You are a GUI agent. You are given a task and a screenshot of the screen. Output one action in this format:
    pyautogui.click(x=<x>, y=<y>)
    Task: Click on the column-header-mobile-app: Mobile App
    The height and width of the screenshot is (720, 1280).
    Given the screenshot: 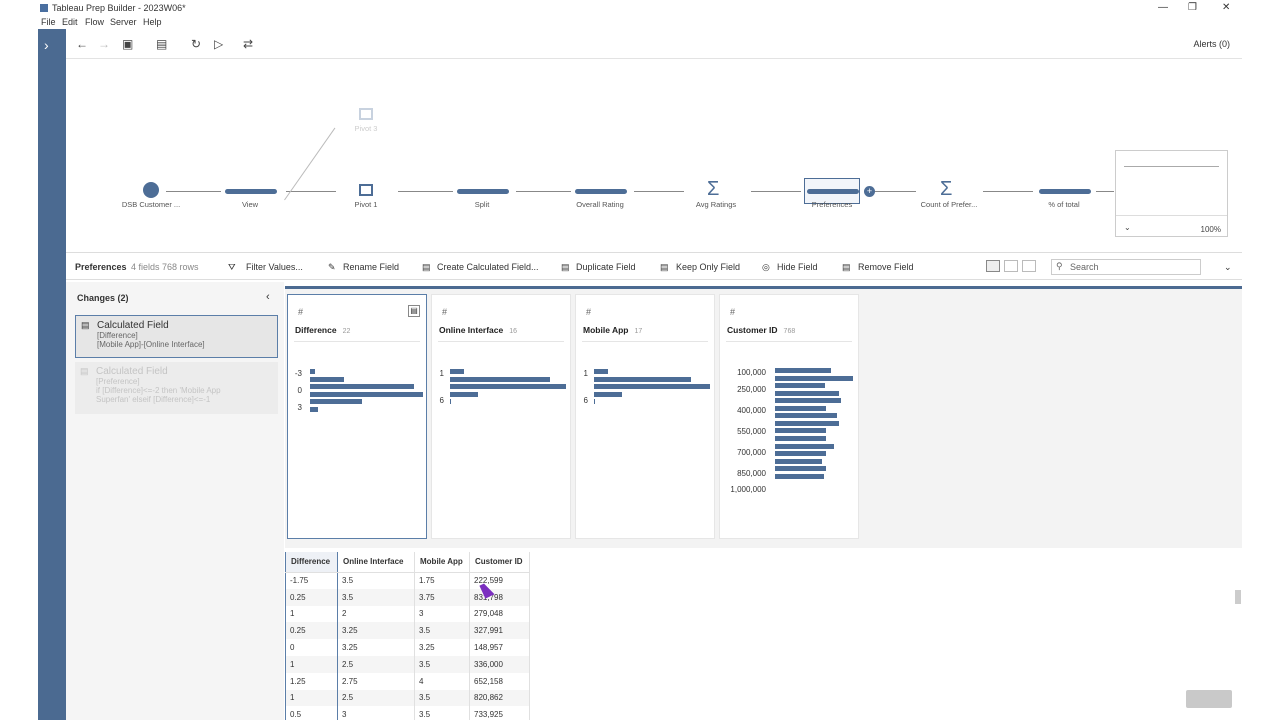 What is the action you would take?
    pyautogui.click(x=442, y=562)
    